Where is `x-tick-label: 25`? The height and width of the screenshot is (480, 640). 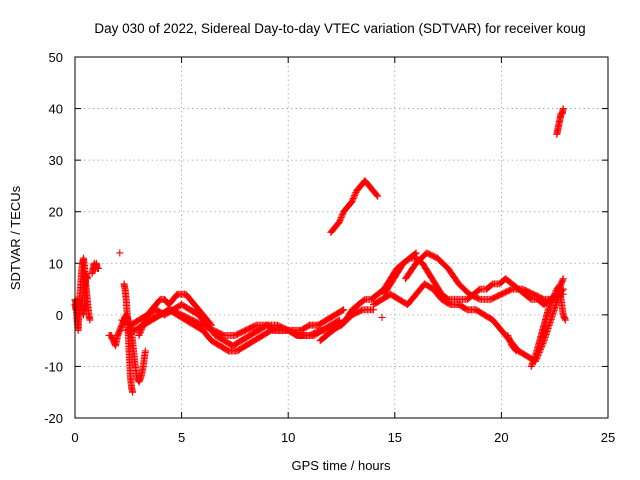 x-tick-label: 25 is located at coordinates (608, 437).